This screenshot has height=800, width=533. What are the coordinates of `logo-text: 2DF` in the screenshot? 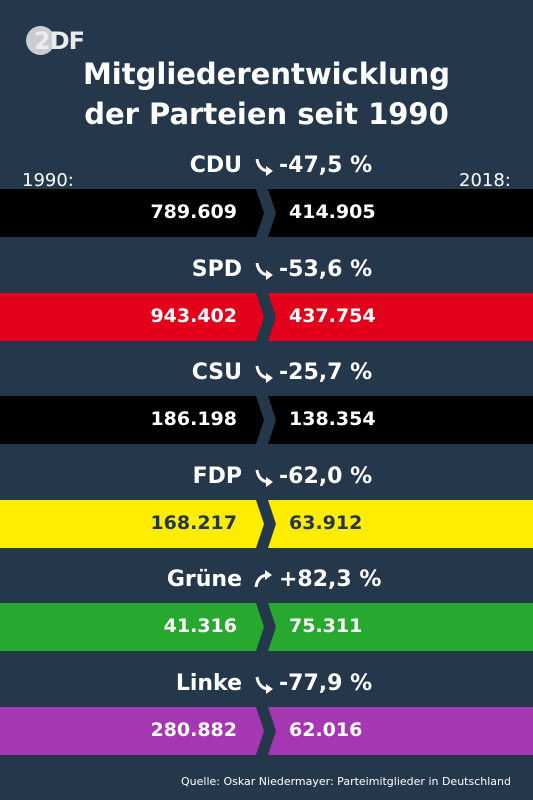 It's located at (59, 41).